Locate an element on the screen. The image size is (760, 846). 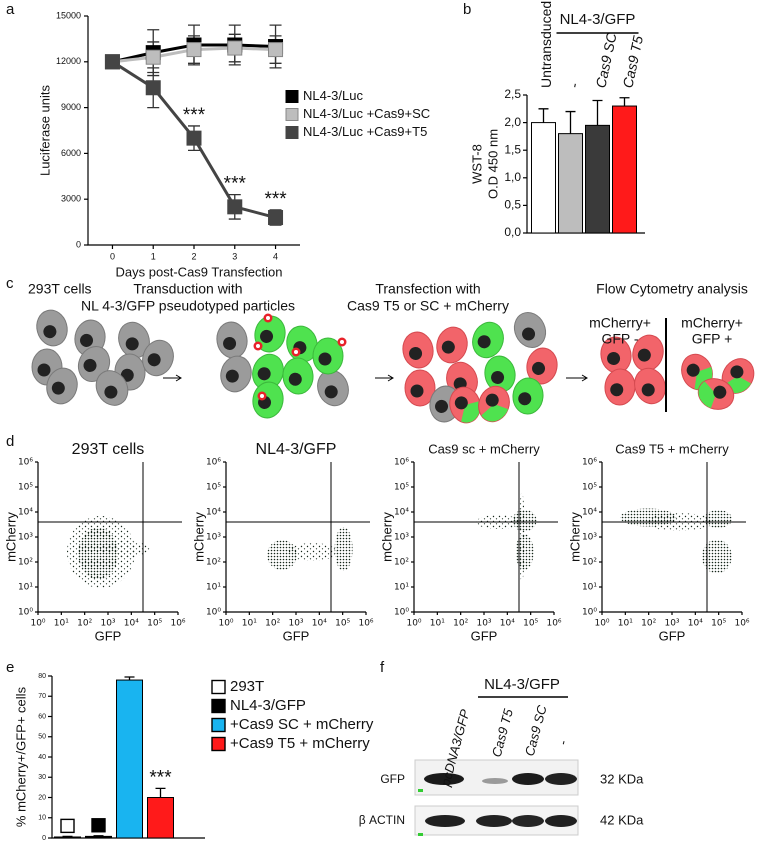
y-tick-label: 12000 is located at coordinates (68, 61).